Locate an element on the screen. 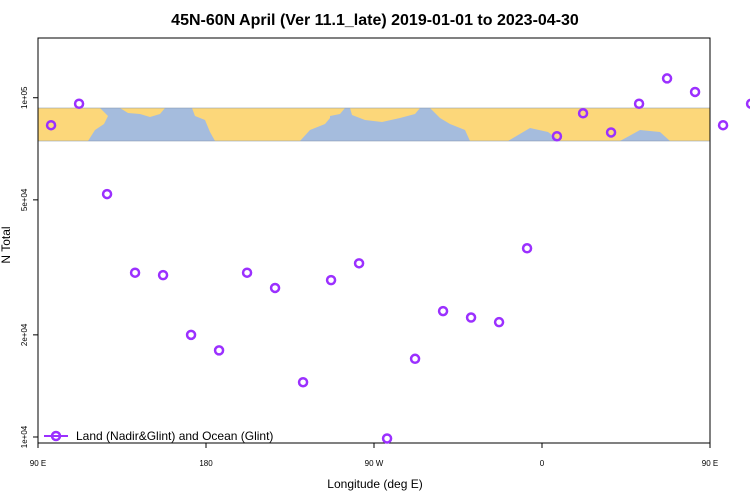  y-tick-label: 5e+04 is located at coordinates (24, 199).